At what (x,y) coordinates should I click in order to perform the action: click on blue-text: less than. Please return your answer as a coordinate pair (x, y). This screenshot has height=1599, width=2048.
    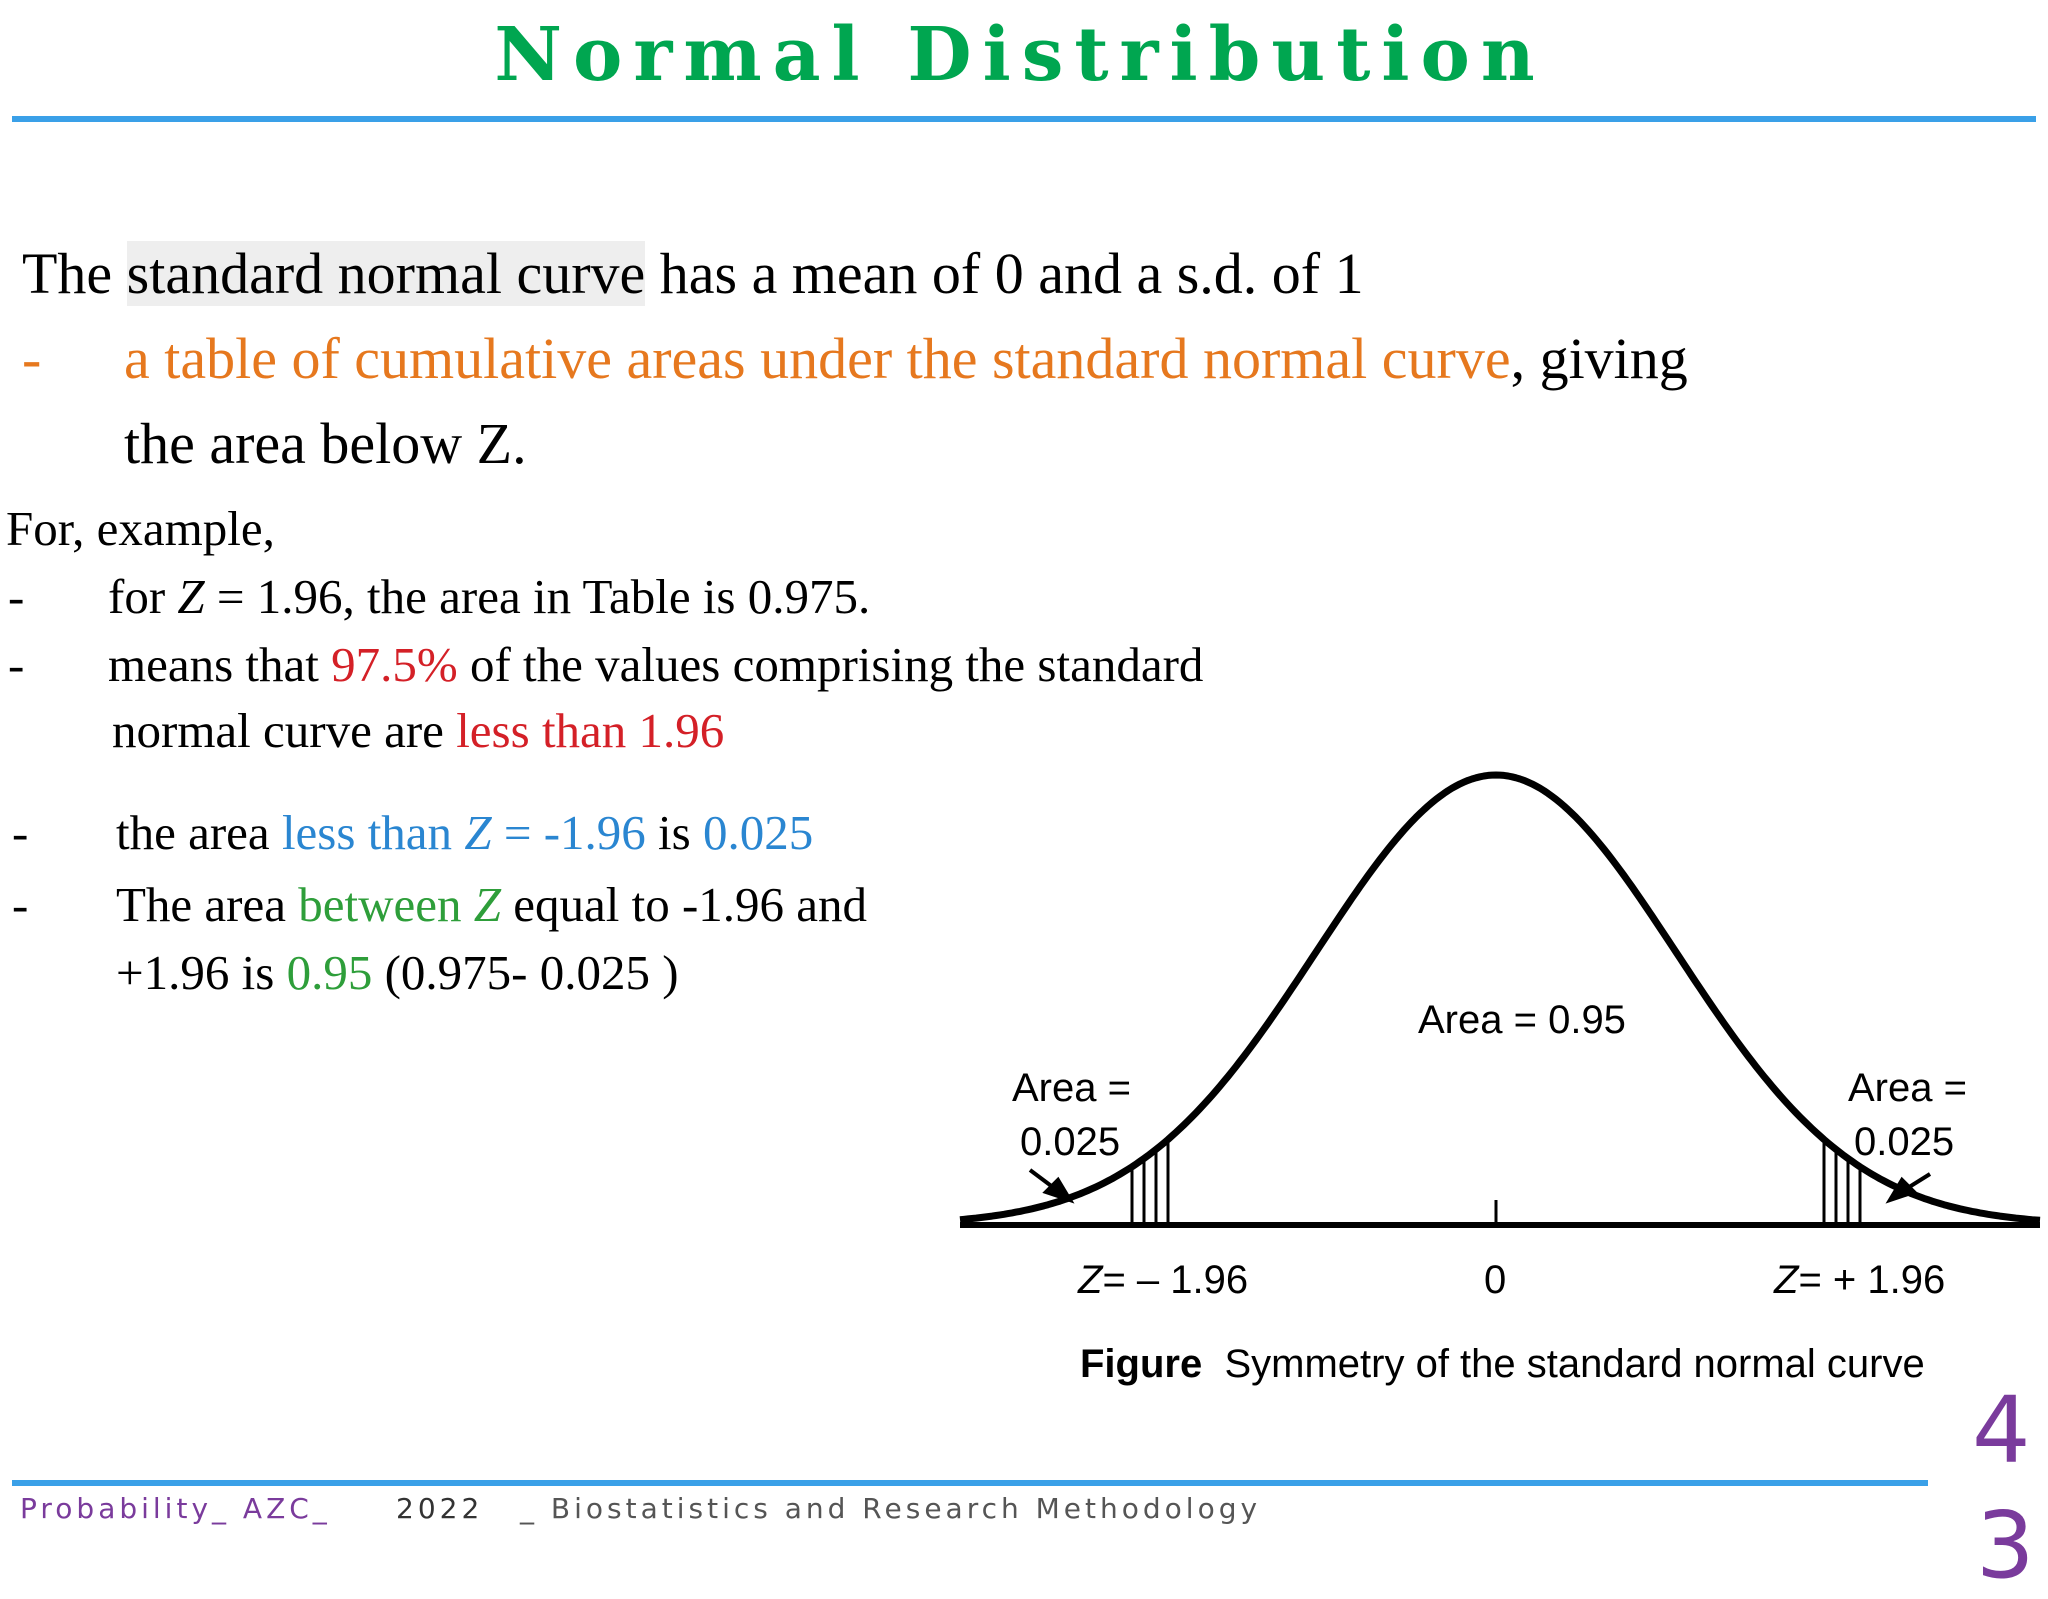
    Looking at the image, I should click on (373, 832).